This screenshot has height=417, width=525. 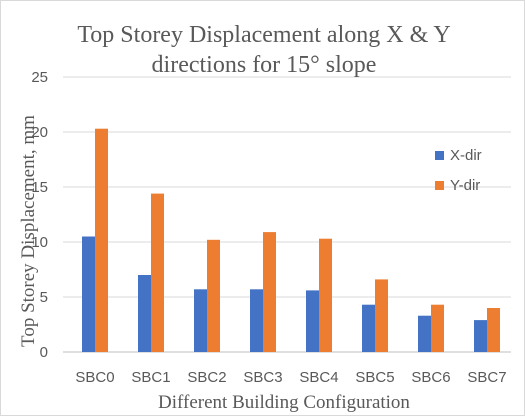 I want to click on chart-title-line-1: Top Storey Displacement along X & Y, so click(x=263, y=35).